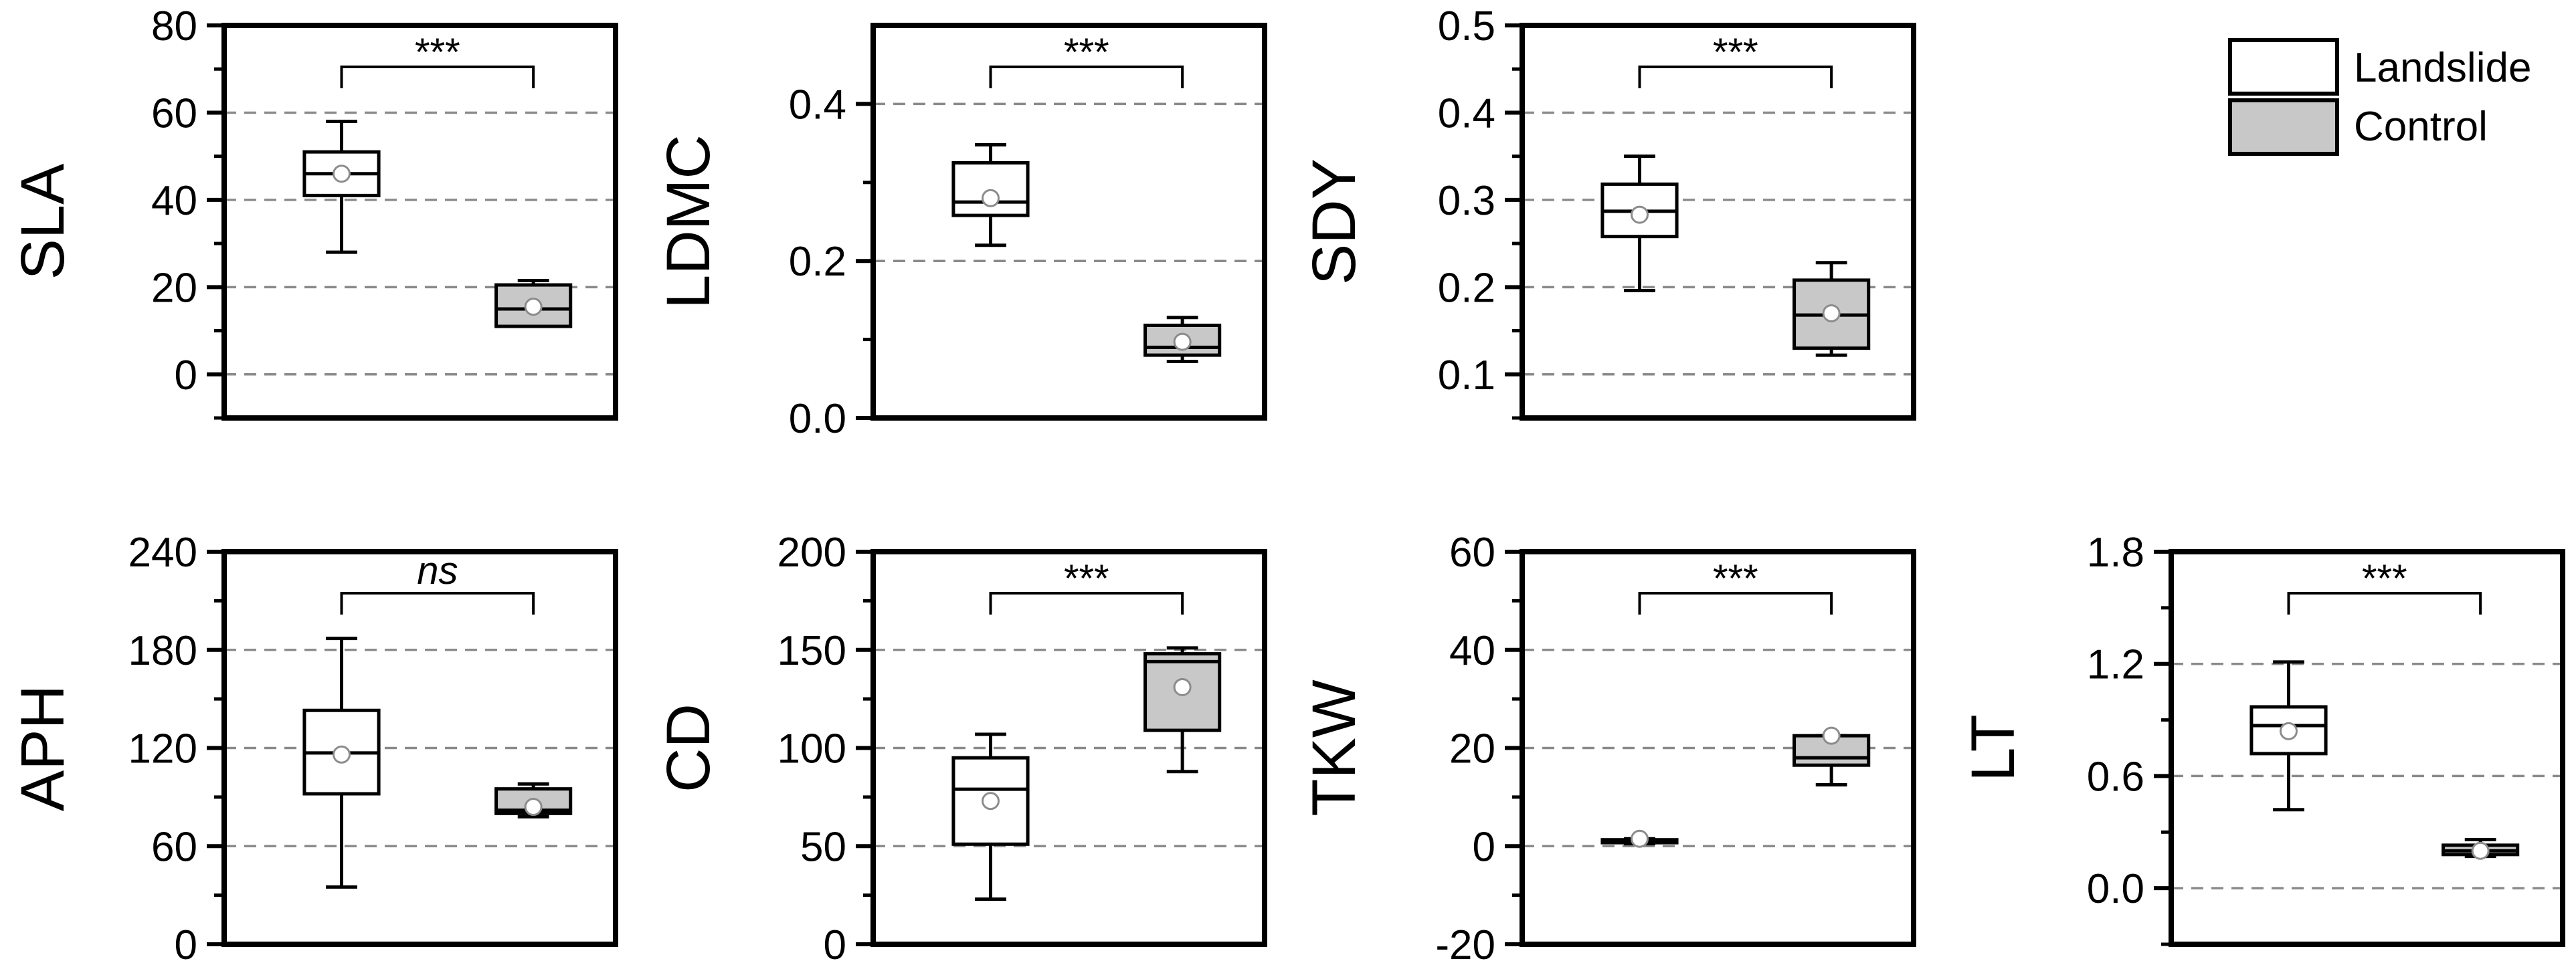 The height and width of the screenshot is (963, 2576). I want to click on panel-sdy: 0.1 0.2 0.3 0.4 0.5 SDY ***, so click(1608, 212).